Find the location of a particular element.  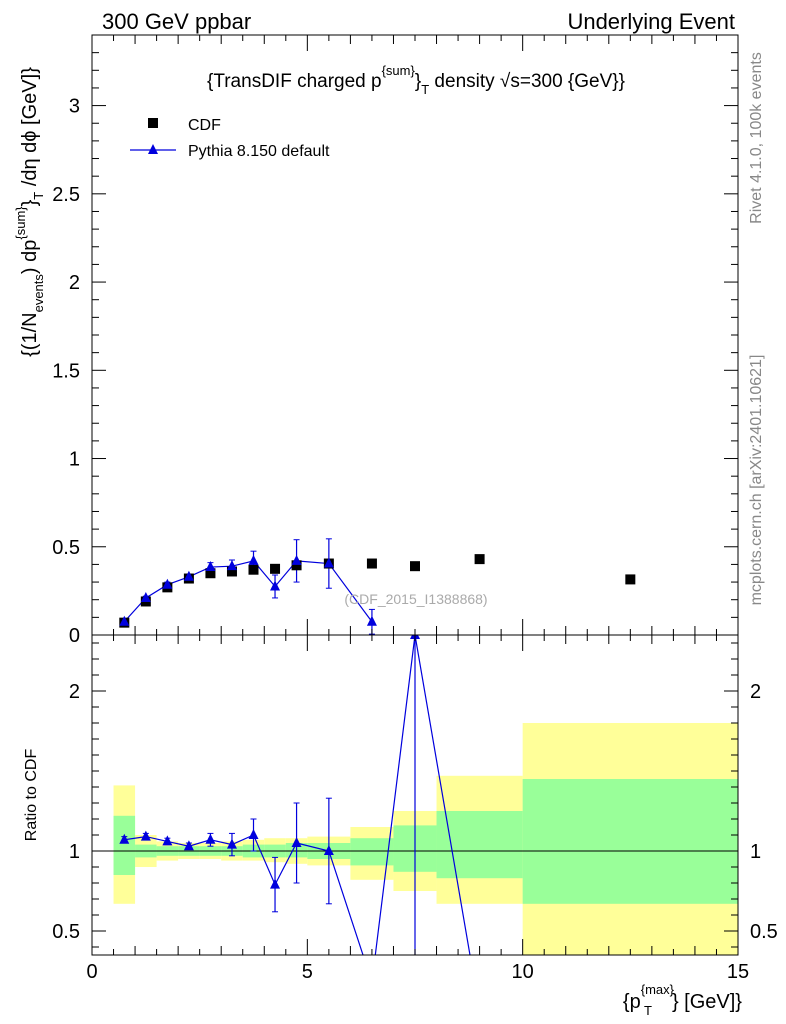

legend-mc-label: Pythia 8.150 default is located at coordinates (259, 151).